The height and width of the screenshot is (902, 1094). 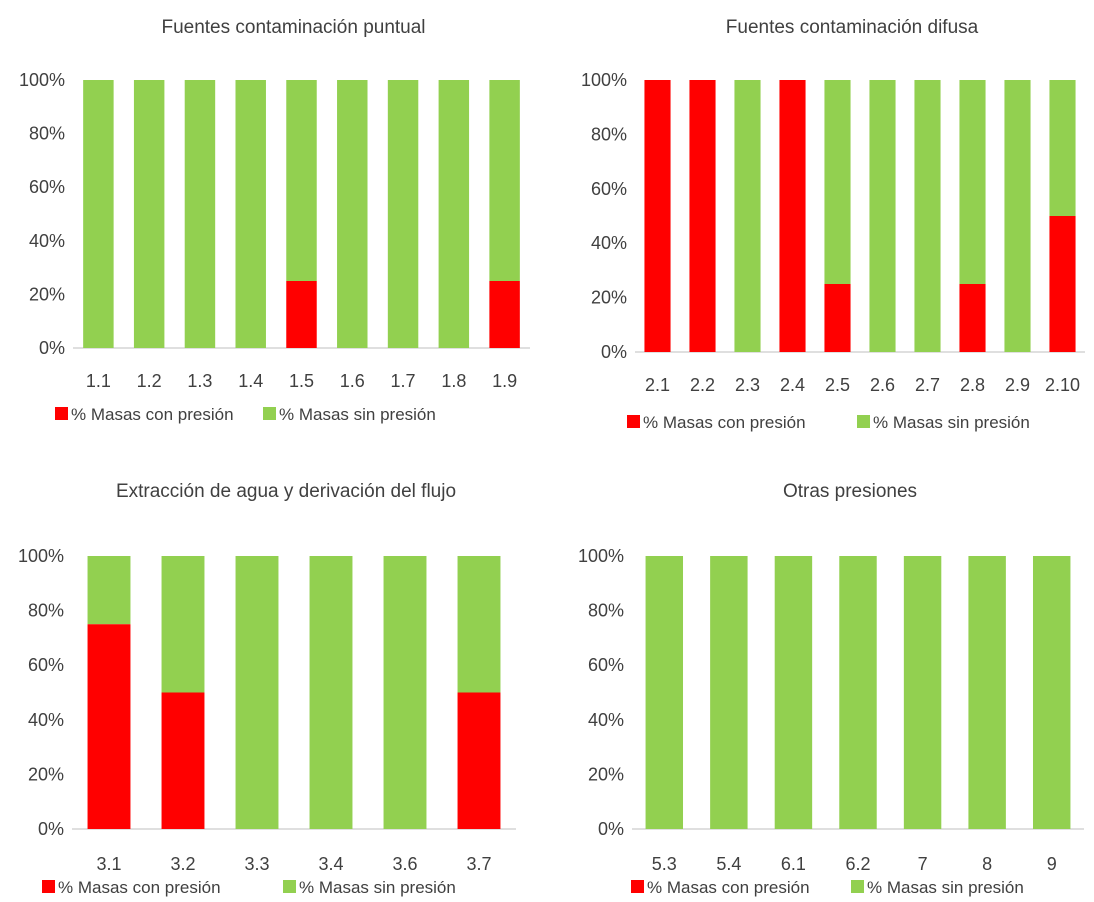 I want to click on x-tick-label: 1.1, so click(x=98, y=381).